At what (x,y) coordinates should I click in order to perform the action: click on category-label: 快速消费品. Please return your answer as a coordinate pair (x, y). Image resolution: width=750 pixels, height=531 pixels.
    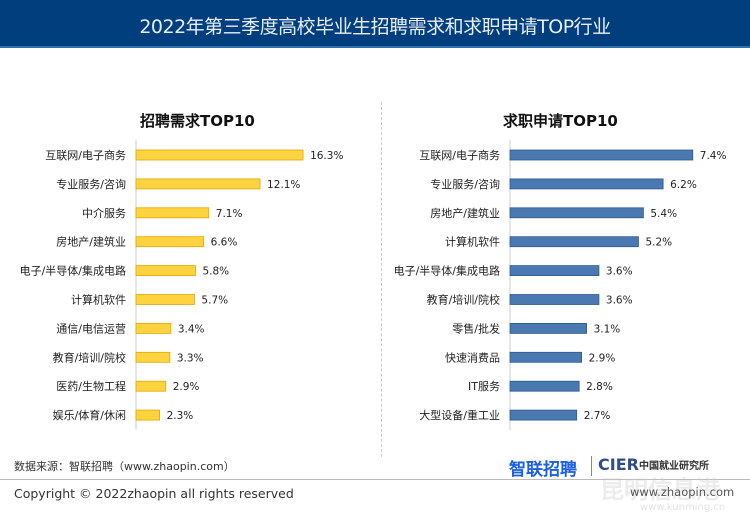
    Looking at the image, I should click on (472, 357).